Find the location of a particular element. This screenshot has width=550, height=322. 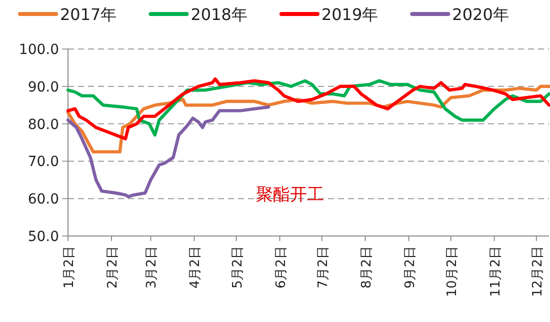

y-tick-label: 70.0 is located at coordinates (43, 162).